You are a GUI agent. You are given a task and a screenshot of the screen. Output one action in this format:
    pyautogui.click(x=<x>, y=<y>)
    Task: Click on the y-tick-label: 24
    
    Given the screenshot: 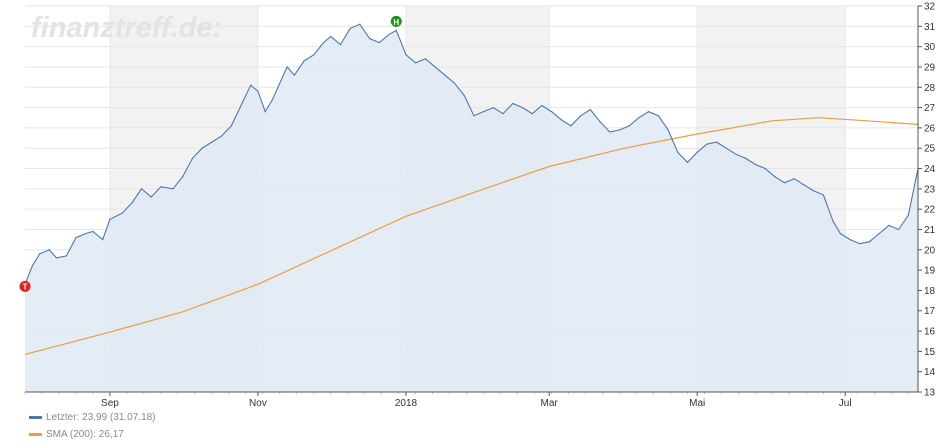 What is the action you would take?
    pyautogui.click(x=930, y=169)
    